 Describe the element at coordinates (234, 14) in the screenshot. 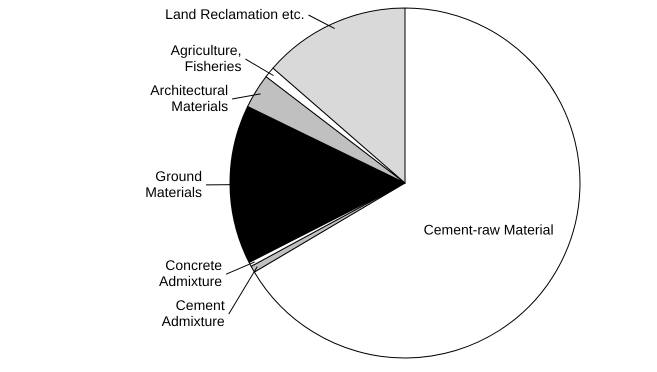

I see `slice-label: Land Reclamation etc.` at that location.